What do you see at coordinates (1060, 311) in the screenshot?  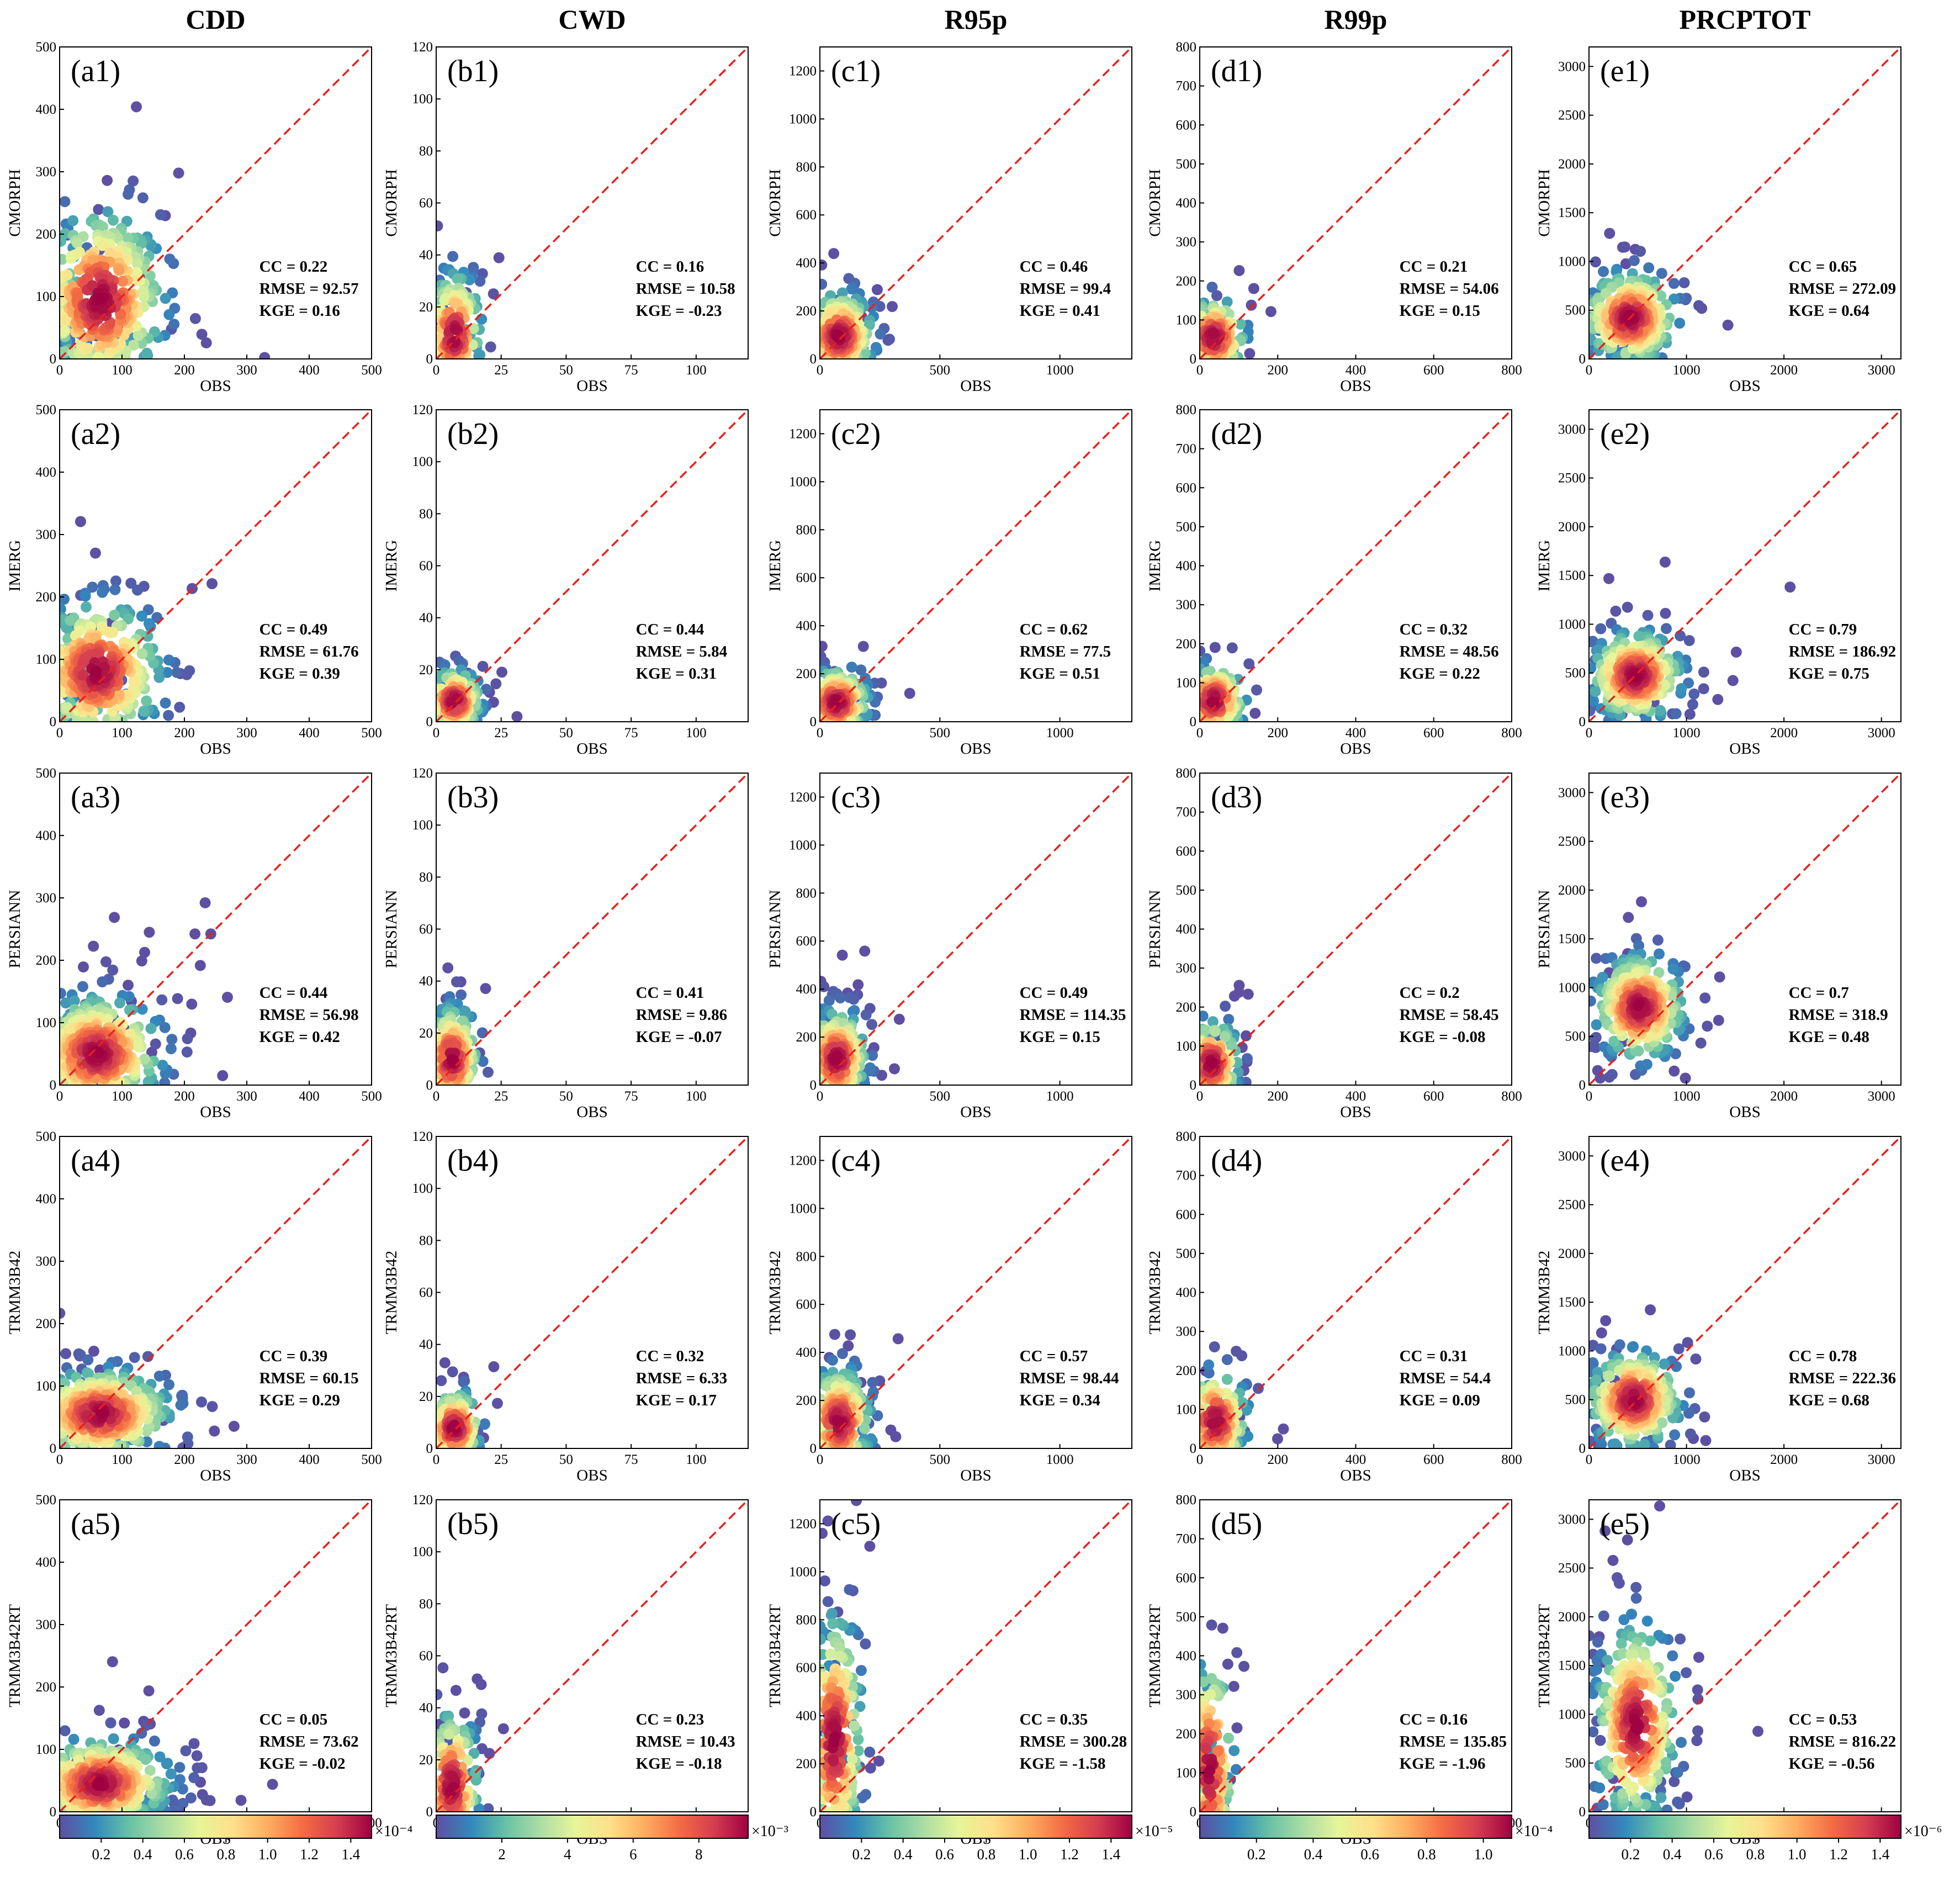 I see `stat-kge: KGE = 0.41` at bounding box center [1060, 311].